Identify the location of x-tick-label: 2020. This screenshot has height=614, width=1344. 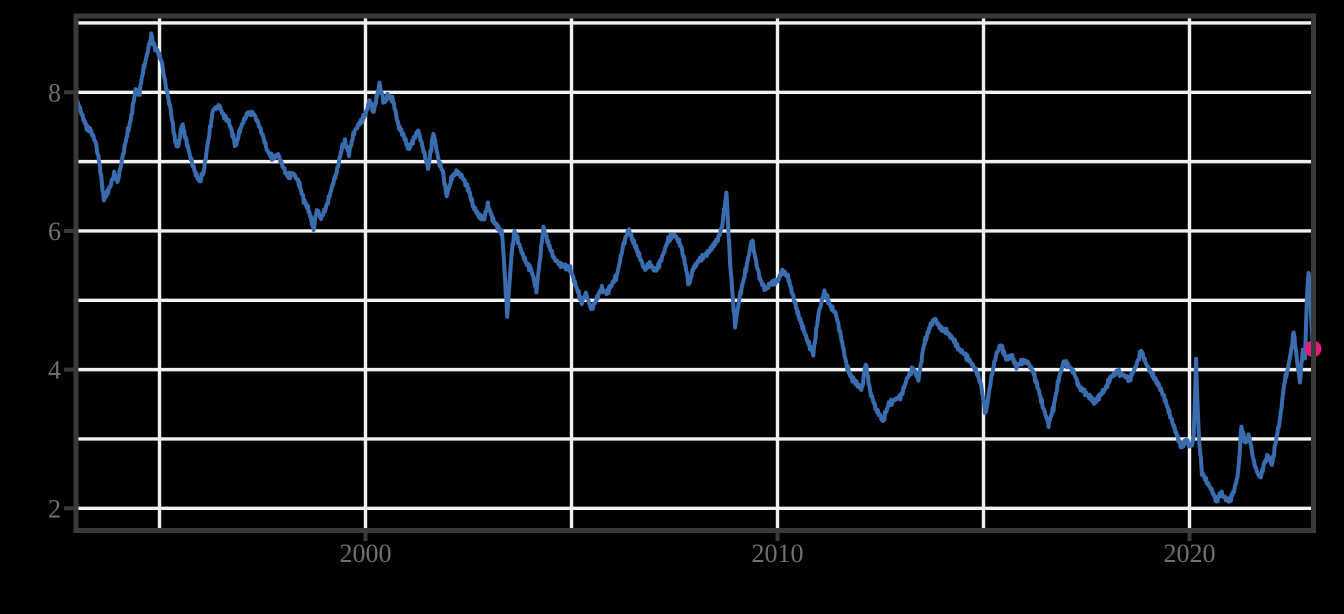
(1190, 553).